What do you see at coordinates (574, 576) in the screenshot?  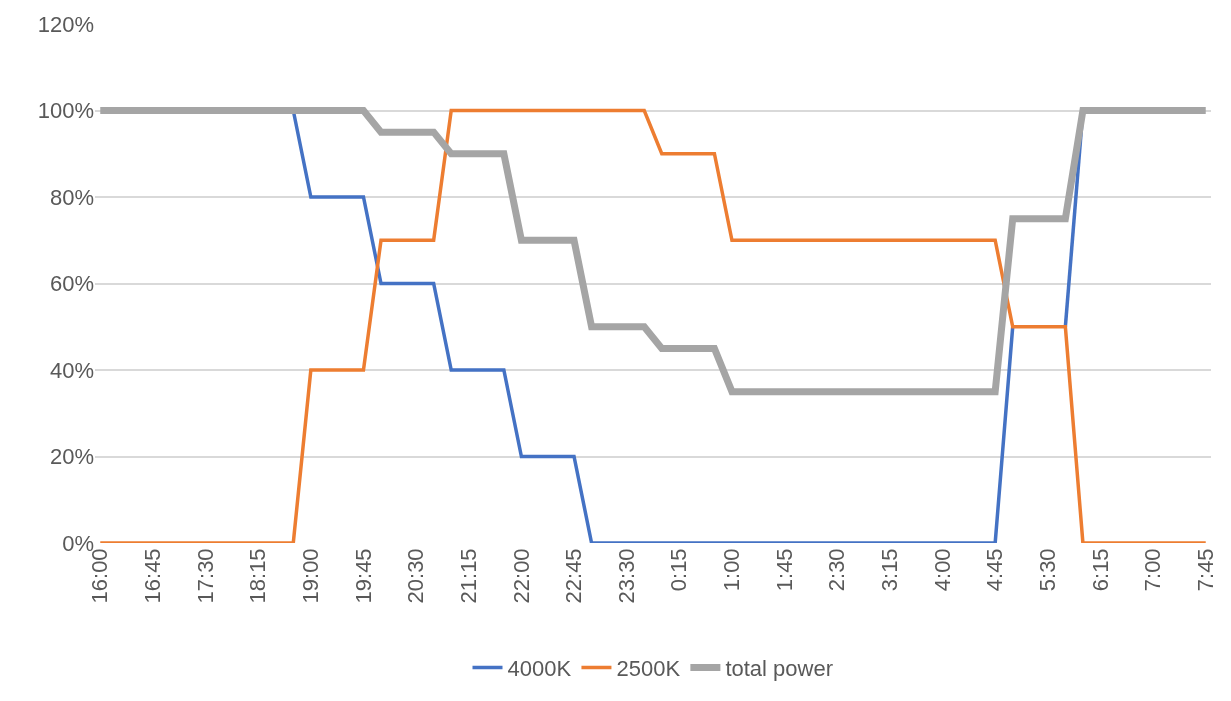 I see `x-tick-label: 22:45` at bounding box center [574, 576].